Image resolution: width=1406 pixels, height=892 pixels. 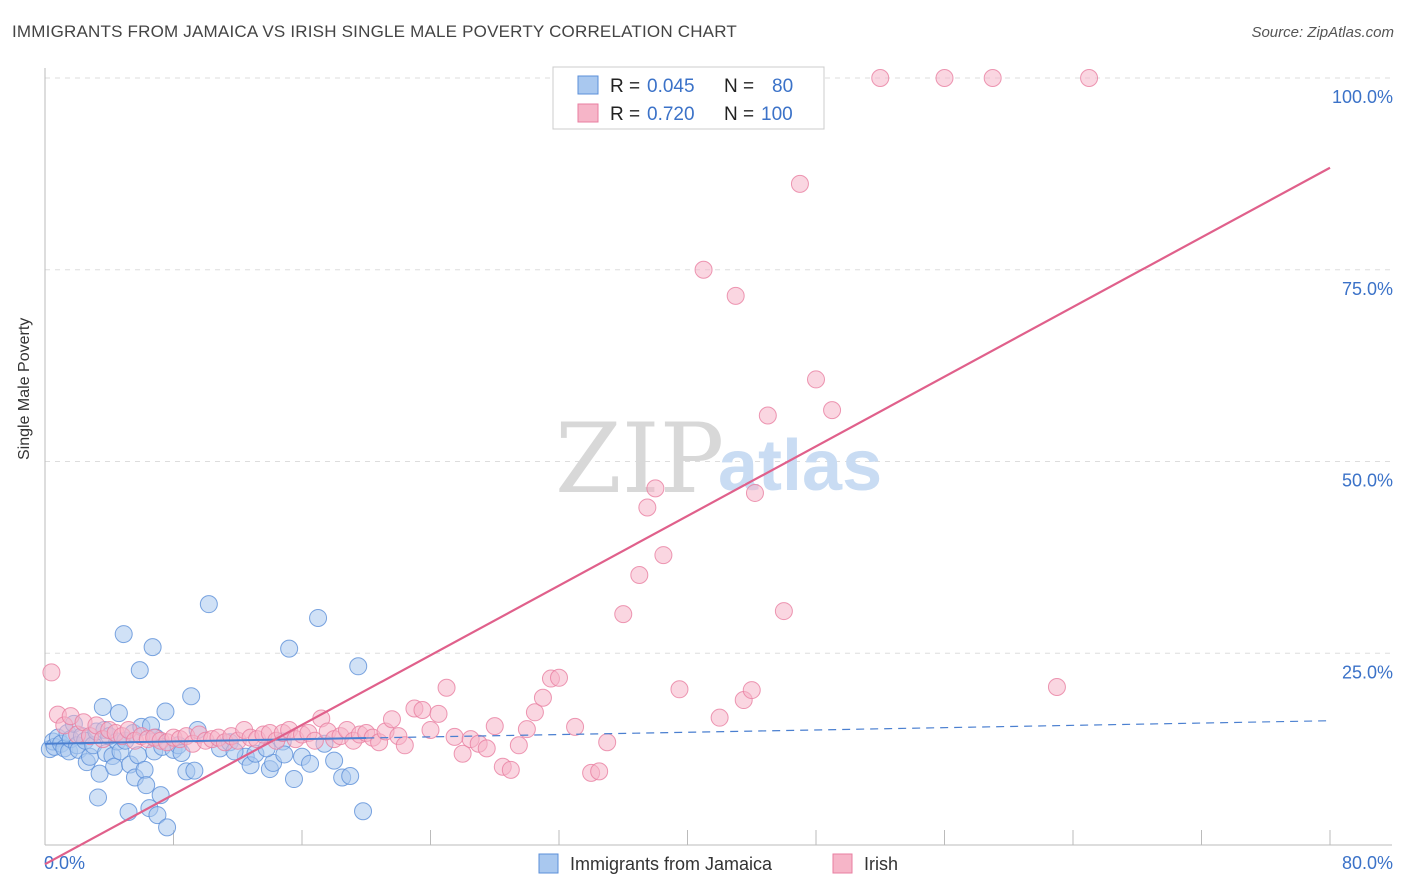 I want to click on stats-r-value-2: 0.720, so click(x=671, y=114).